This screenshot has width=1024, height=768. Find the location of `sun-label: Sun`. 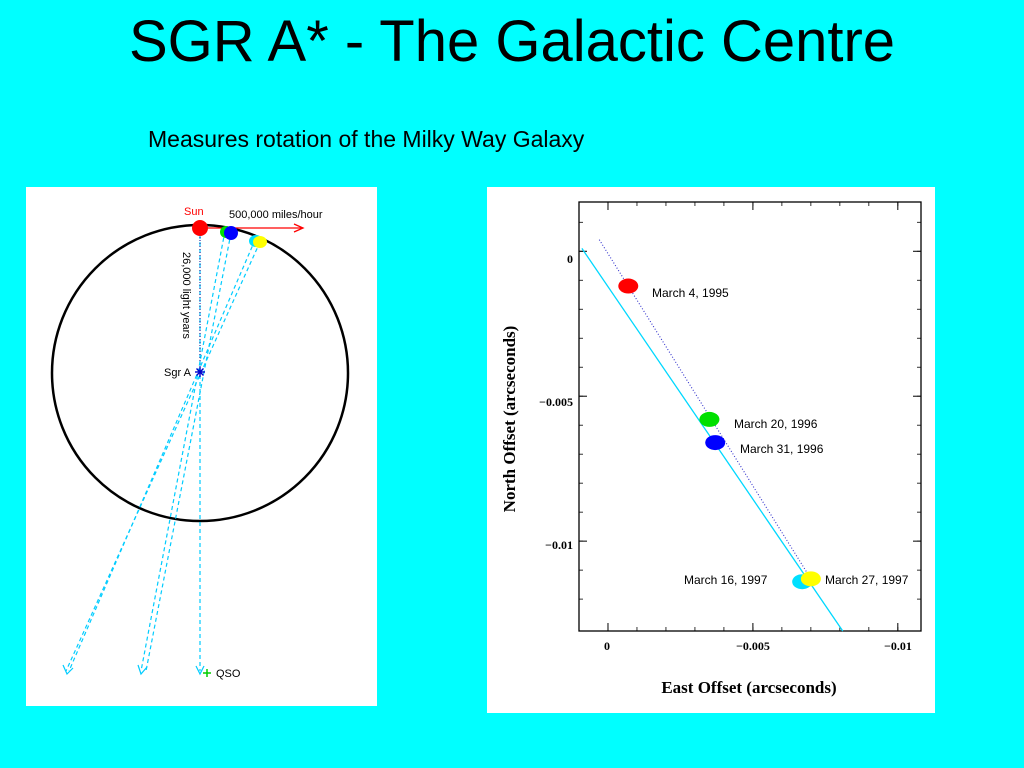

sun-label: Sun is located at coordinates (194, 212).